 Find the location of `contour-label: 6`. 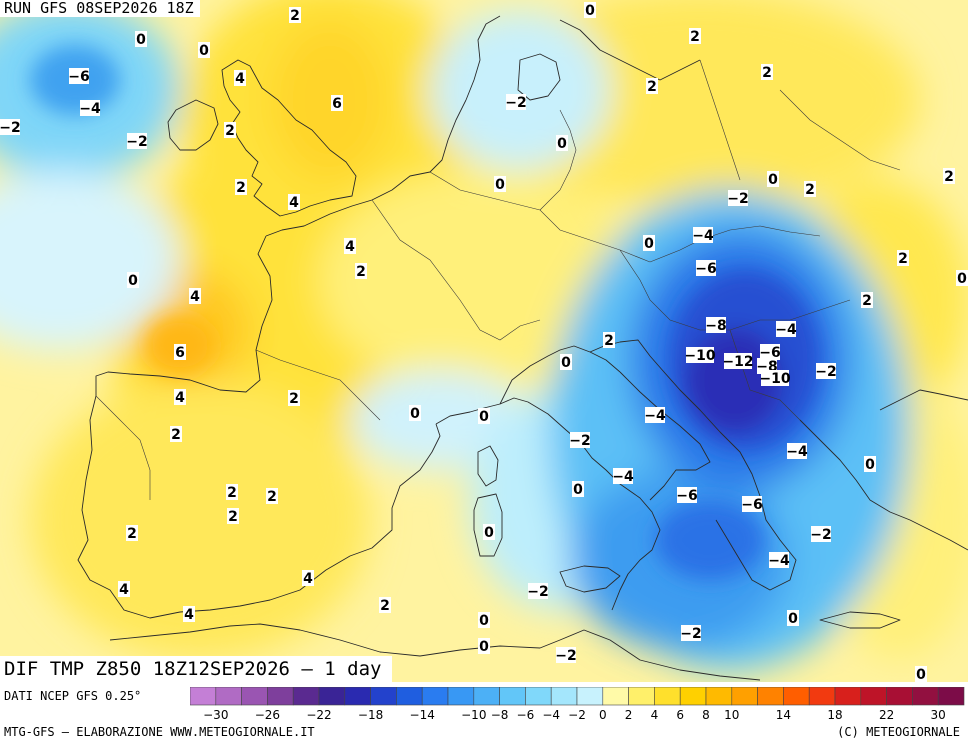

contour-label: 6 is located at coordinates (337, 103).